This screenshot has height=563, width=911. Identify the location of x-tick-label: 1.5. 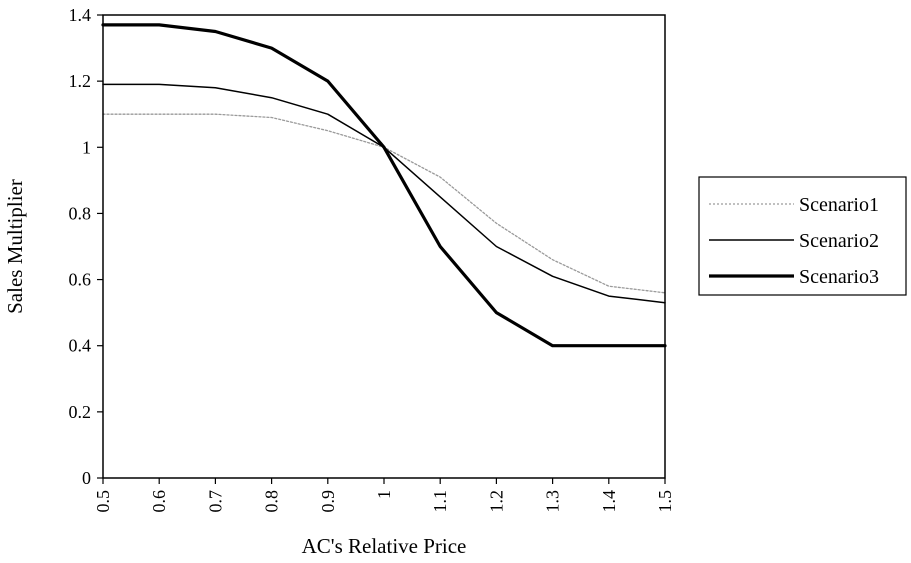
(665, 501).